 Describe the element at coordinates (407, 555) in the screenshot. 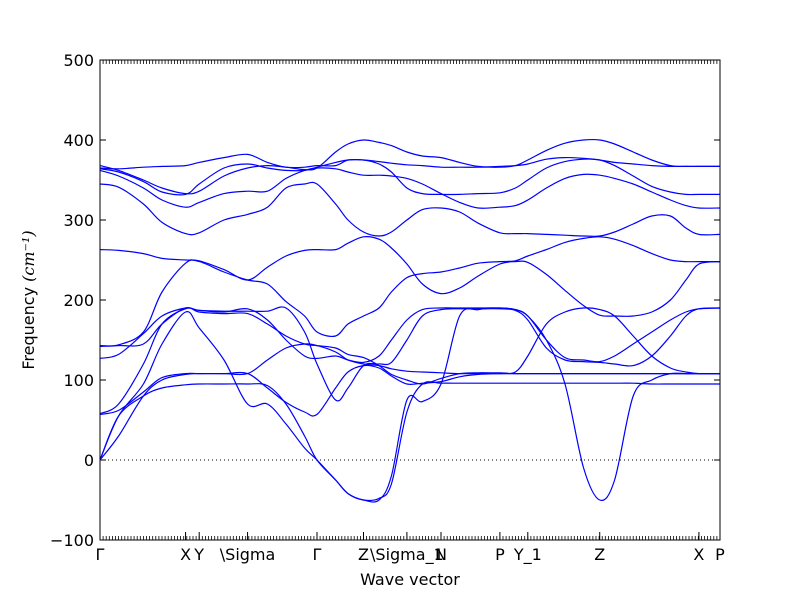

I see `x-tick-label: \Sigma_1` at that location.